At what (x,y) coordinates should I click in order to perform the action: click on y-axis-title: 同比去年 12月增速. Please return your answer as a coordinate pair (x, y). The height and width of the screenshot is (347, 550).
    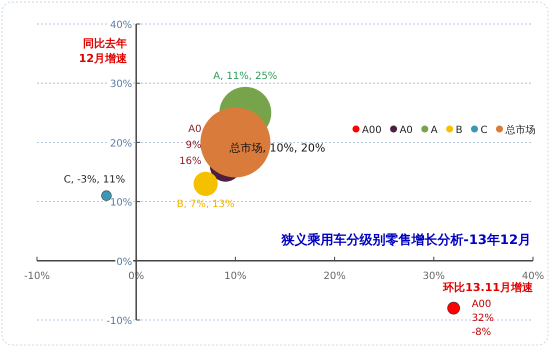
    Looking at the image, I should click on (103, 51).